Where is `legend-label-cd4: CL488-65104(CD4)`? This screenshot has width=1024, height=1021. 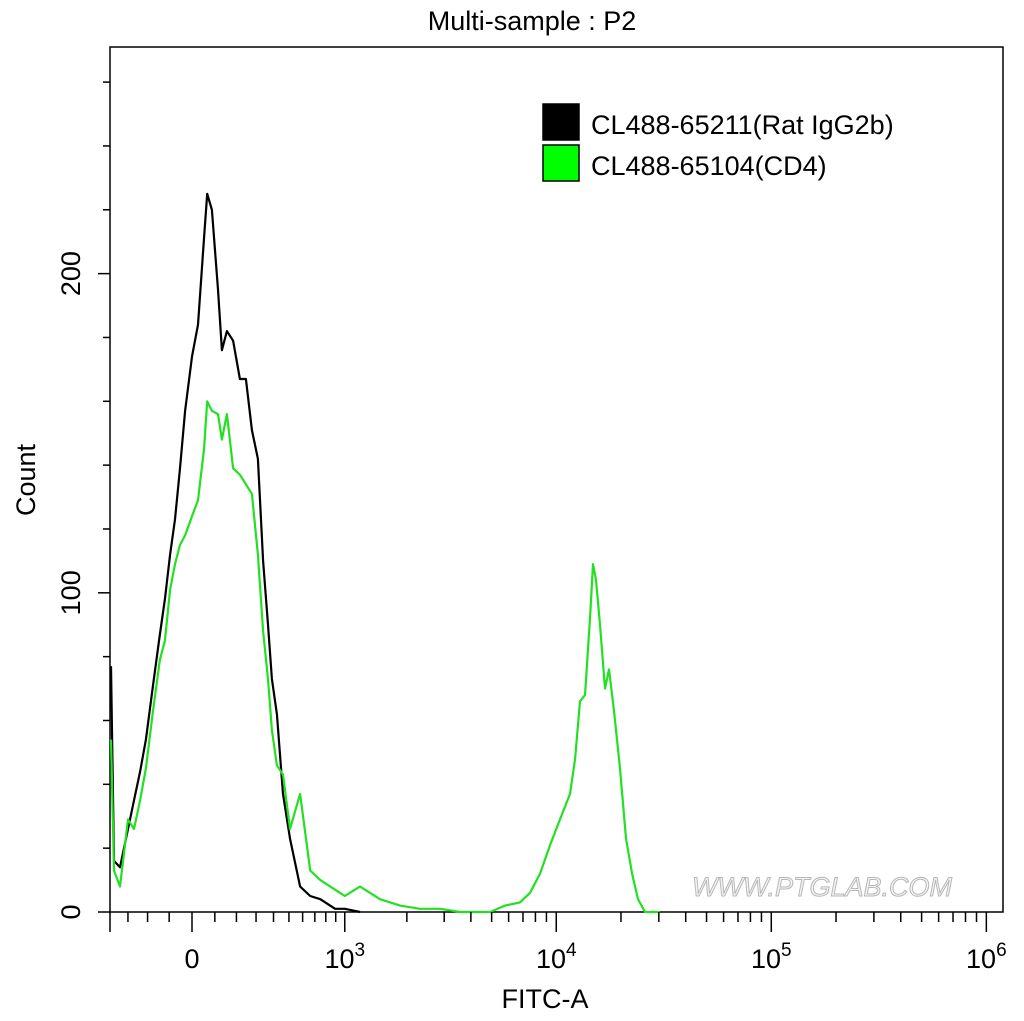 legend-label-cd4: CL488-65104(CD4) is located at coordinates (709, 166).